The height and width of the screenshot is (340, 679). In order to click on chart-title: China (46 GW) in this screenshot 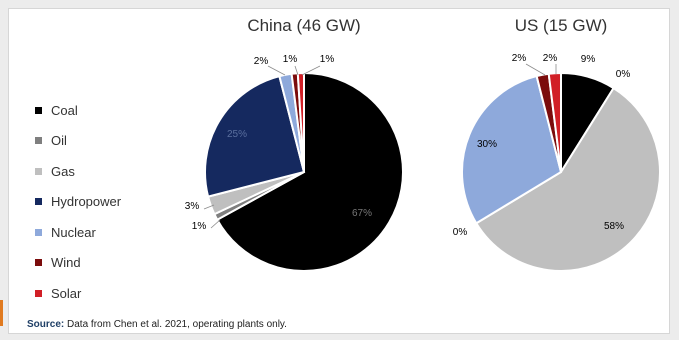, I will do `click(303, 25)`.